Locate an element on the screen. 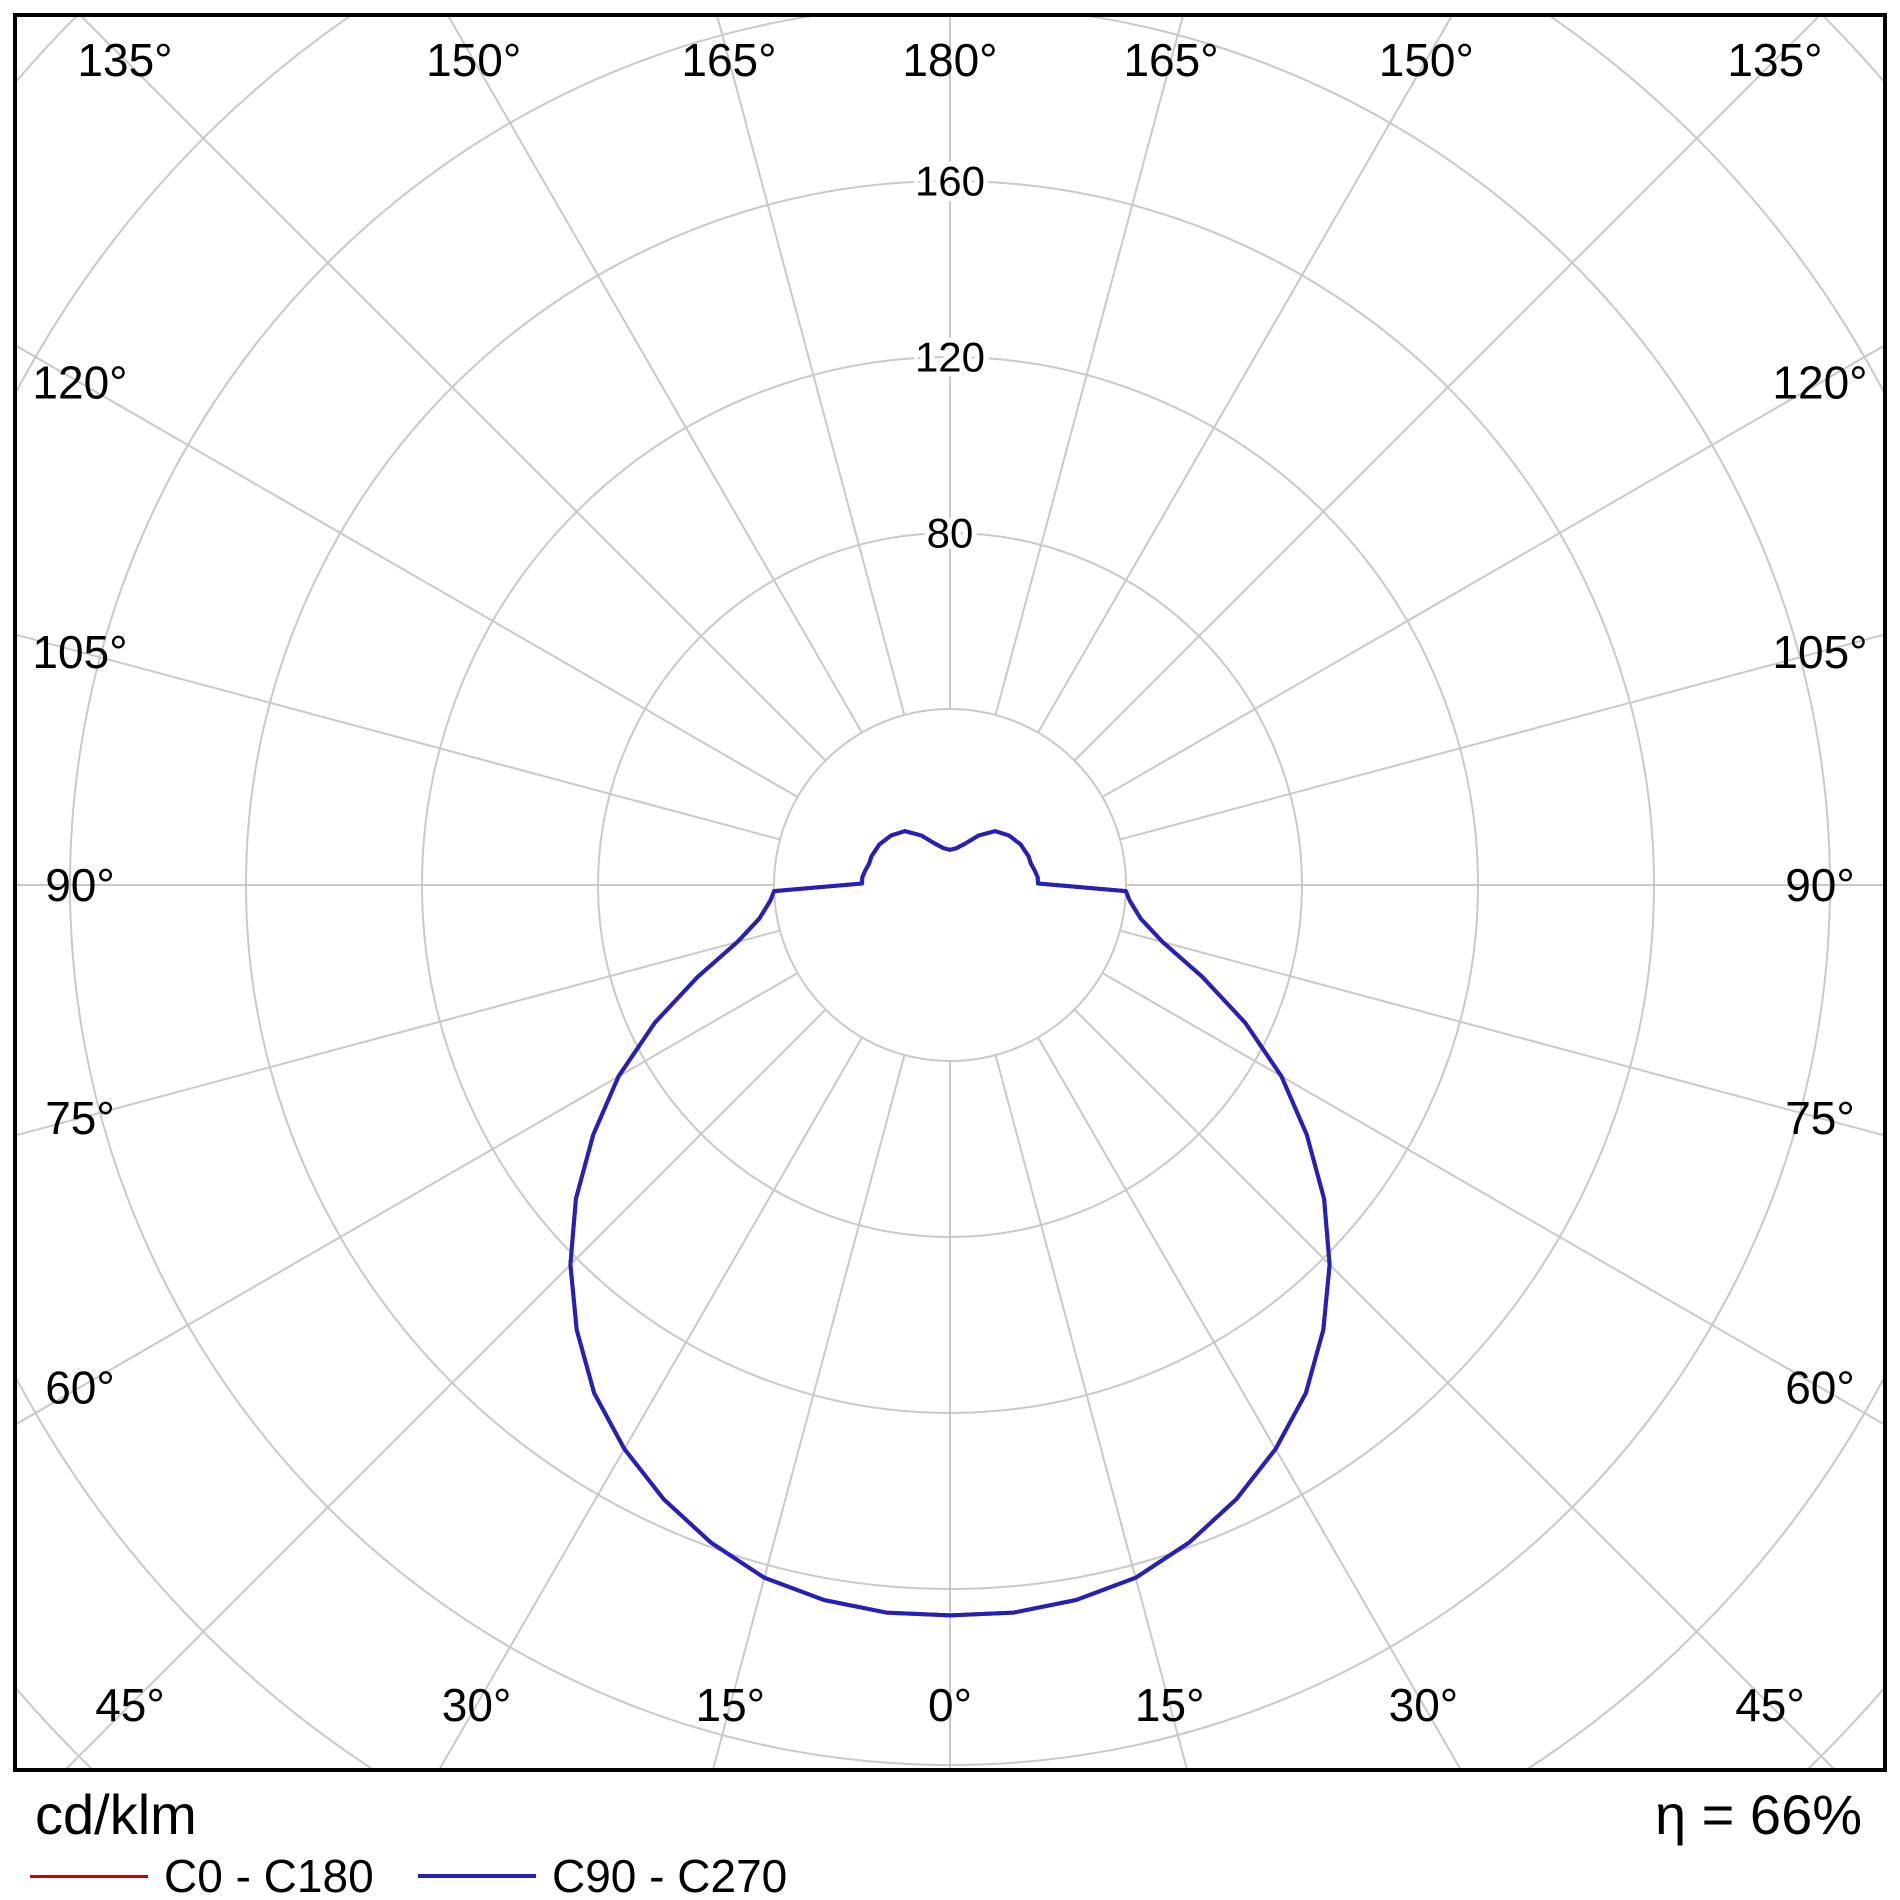 The width and height of the screenshot is (1900, 1900). angle-label-120-right: 120° is located at coordinates (1819, 383).